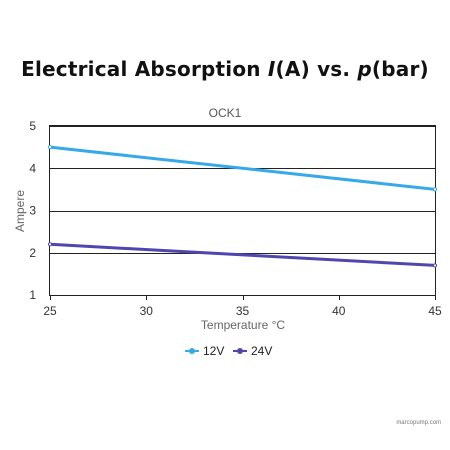  Describe the element at coordinates (32, 295) in the screenshot. I see `y-tick-label: 1` at that location.